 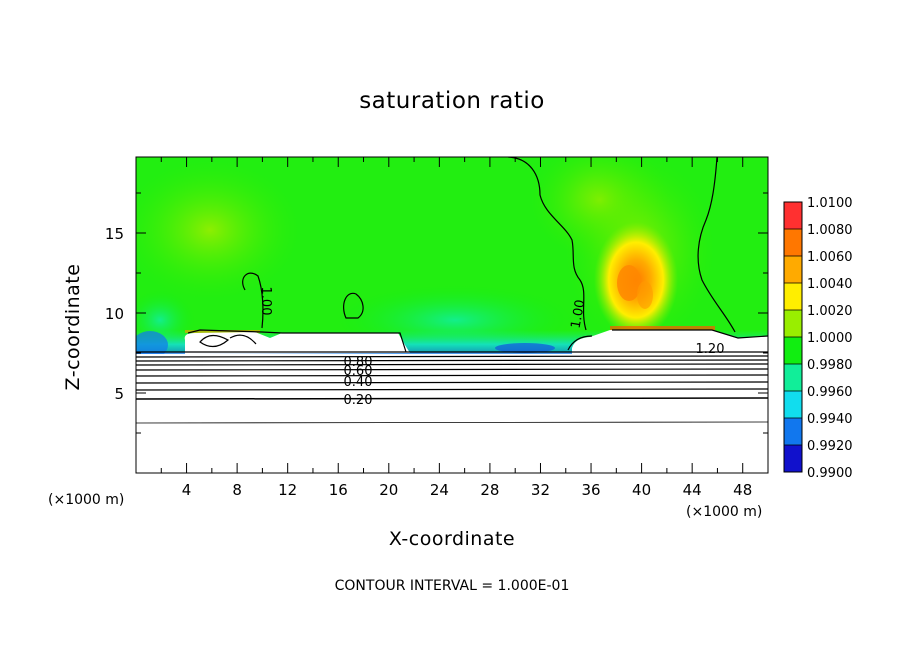 I want to click on contour-label: 0.40, so click(x=358, y=382).